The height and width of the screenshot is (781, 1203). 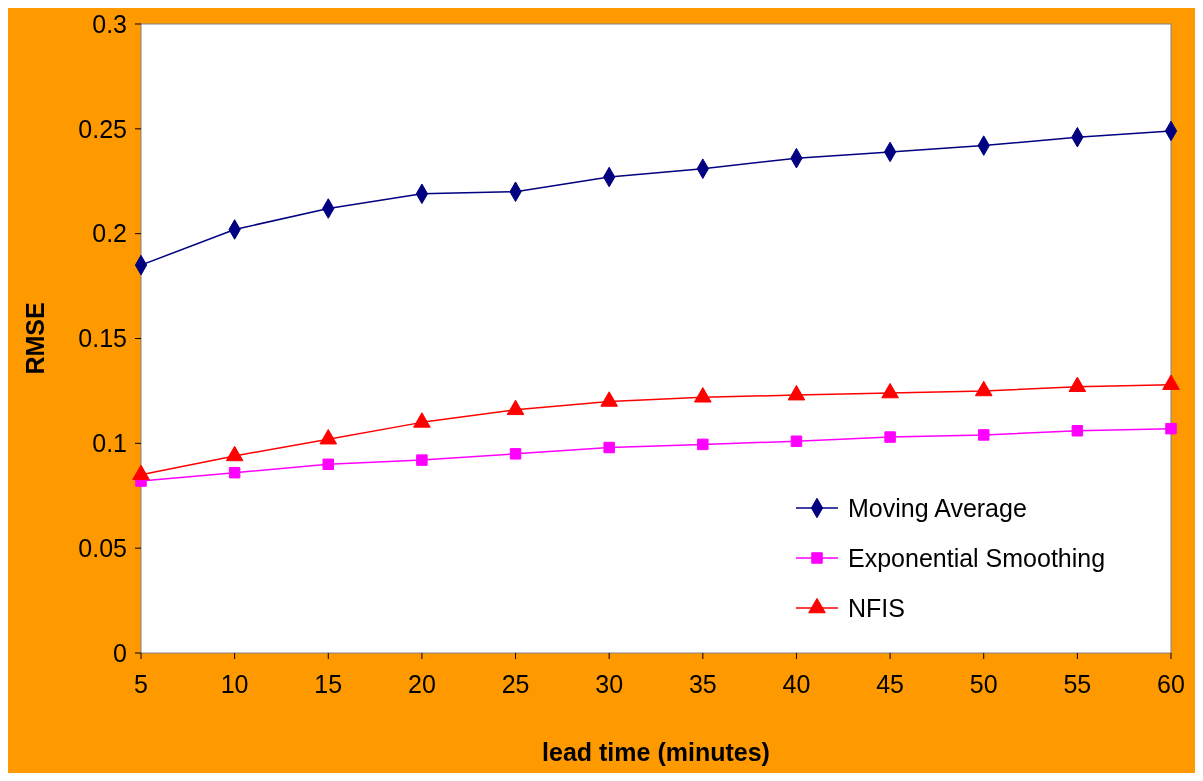 What do you see at coordinates (141, 684) in the screenshot?
I see `x-tick-label: 5` at bounding box center [141, 684].